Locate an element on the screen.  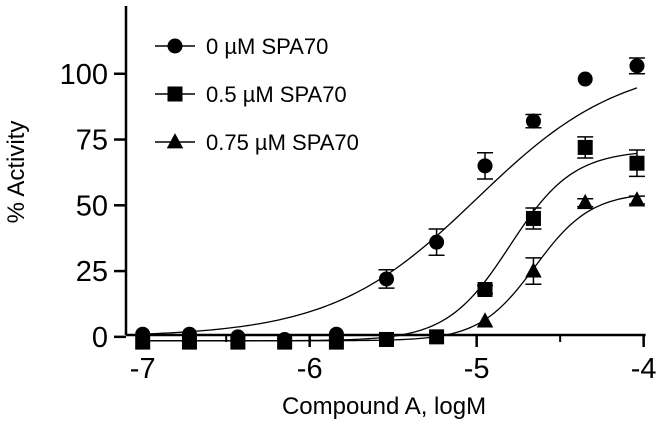
y-tick-label: 50 is located at coordinates (92, 206).